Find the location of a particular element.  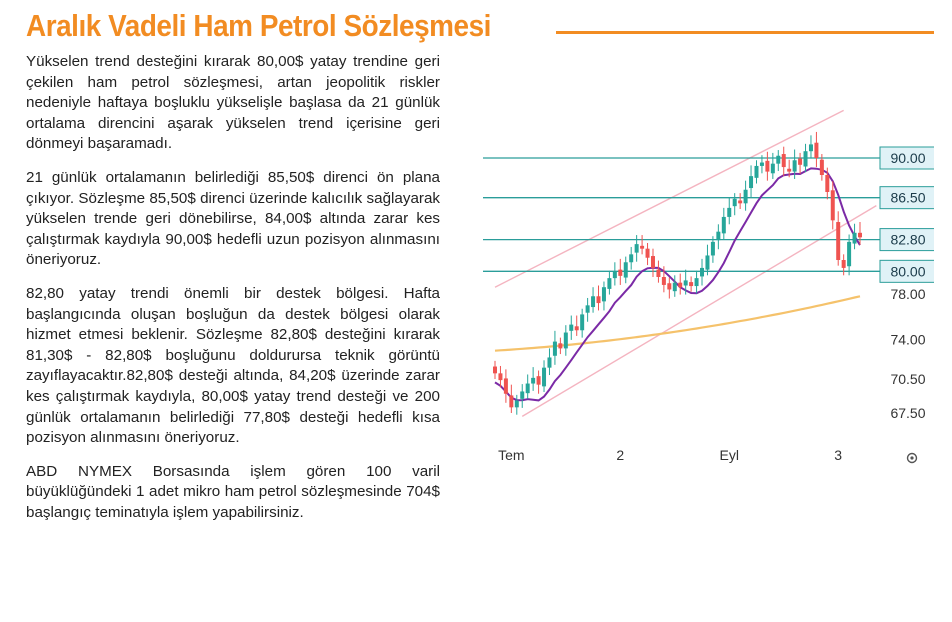

y-tick-label-1: 70.50 is located at coordinates (907, 379).